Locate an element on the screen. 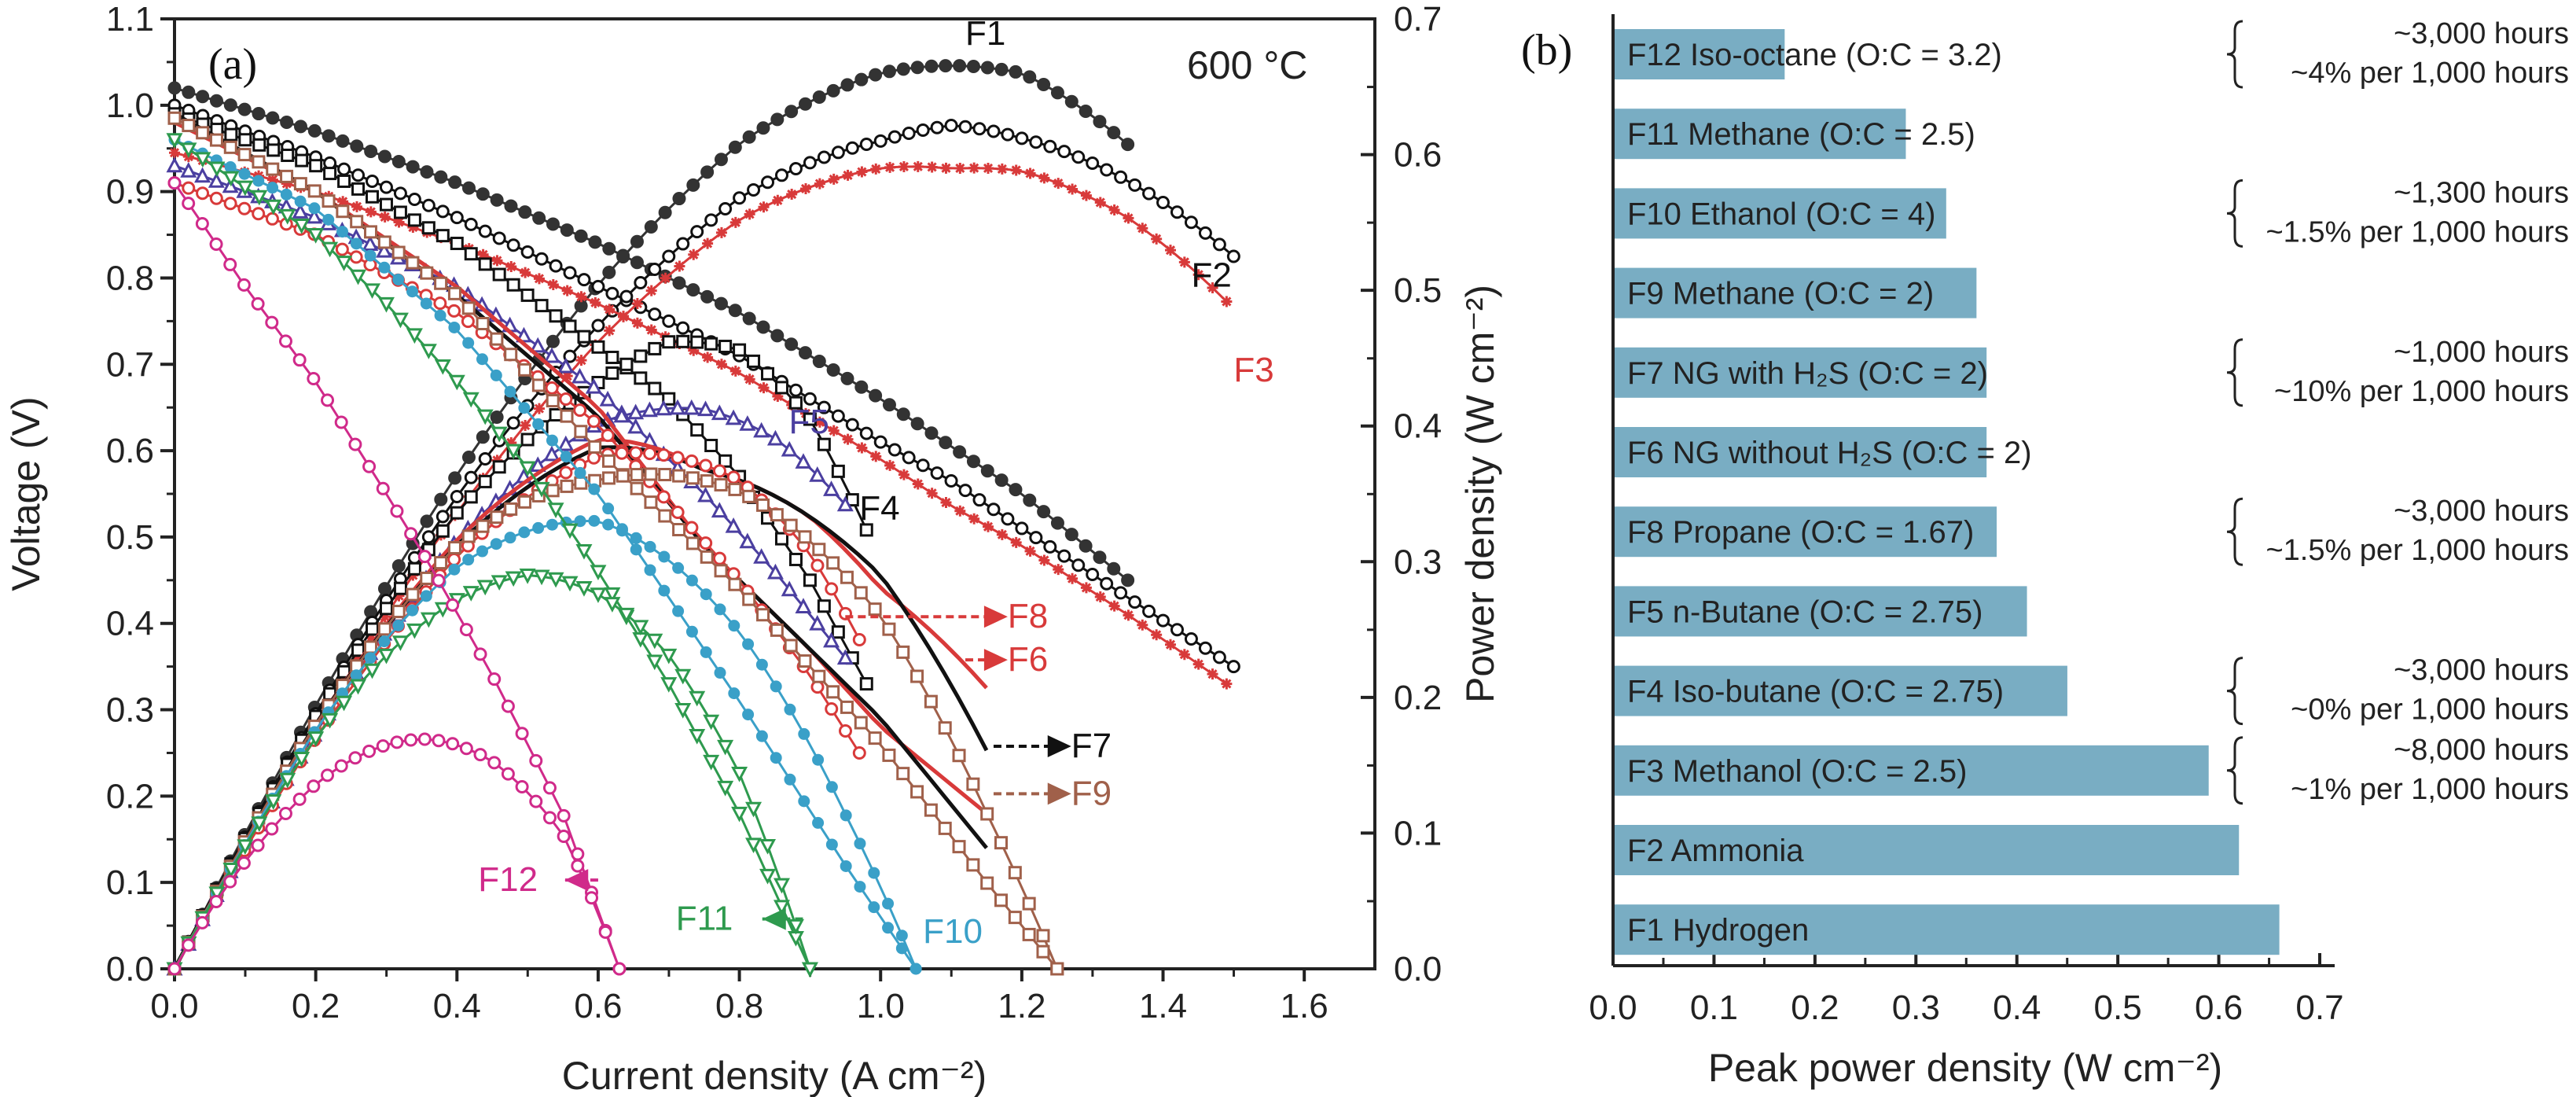  temperature-annotation: 600 °C is located at coordinates (1247, 65).